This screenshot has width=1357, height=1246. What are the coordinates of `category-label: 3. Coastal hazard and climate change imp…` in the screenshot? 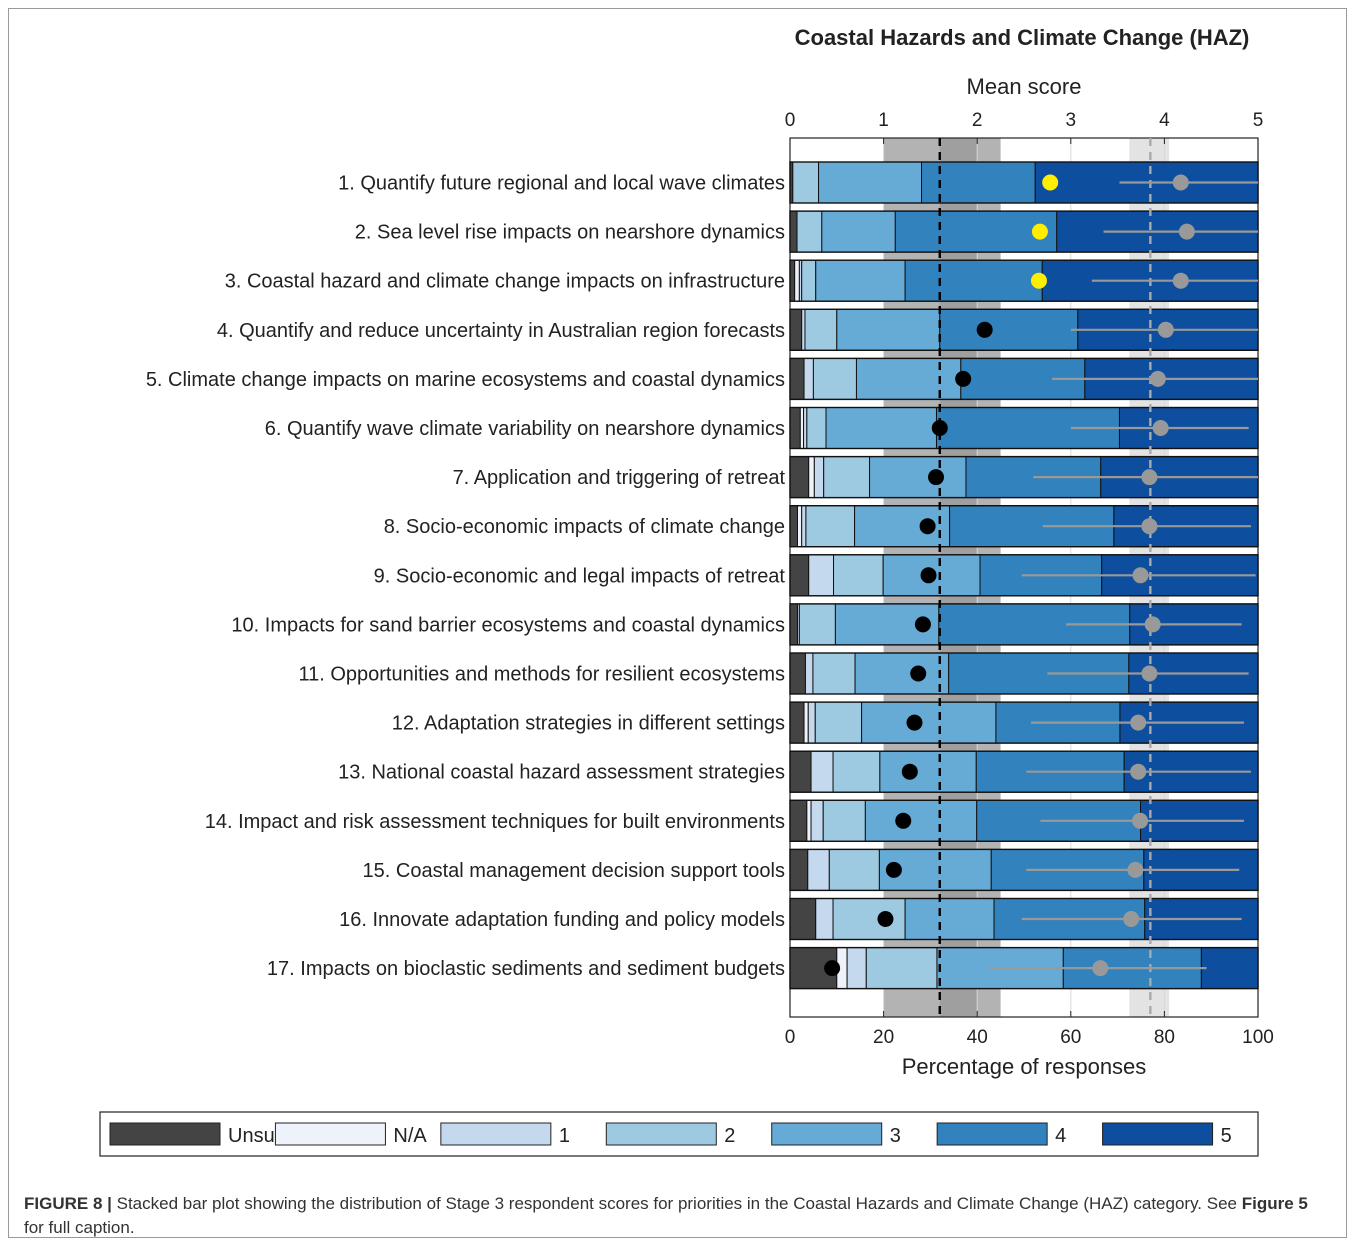 It's located at (505, 282).